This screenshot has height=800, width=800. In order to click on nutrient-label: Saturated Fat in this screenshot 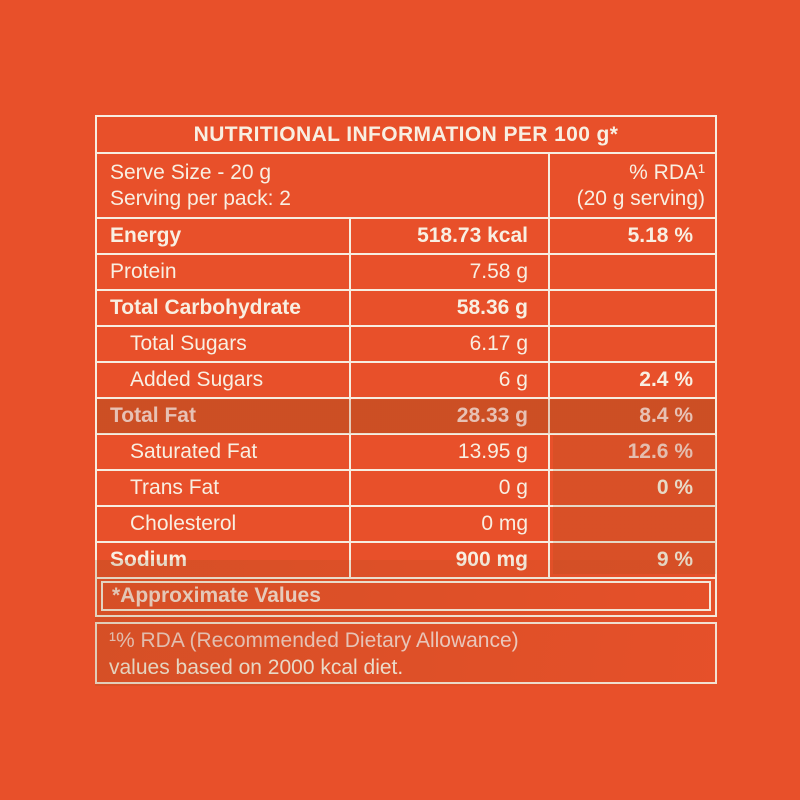, I will do `click(224, 452)`.